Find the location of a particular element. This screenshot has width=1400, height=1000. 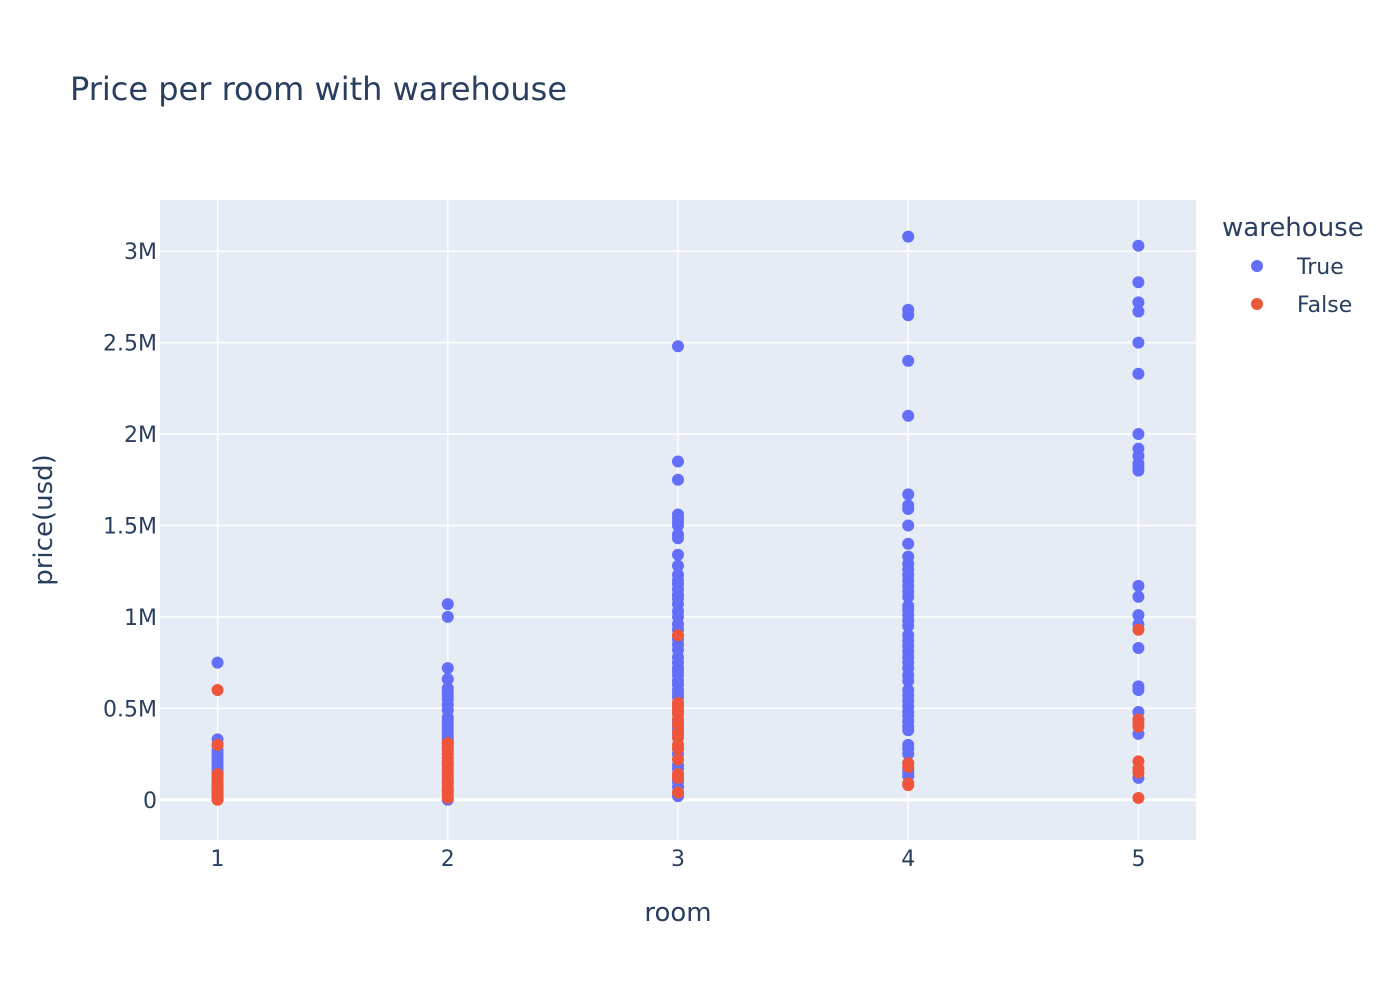

x-tick-label: 2 is located at coordinates (448, 859).